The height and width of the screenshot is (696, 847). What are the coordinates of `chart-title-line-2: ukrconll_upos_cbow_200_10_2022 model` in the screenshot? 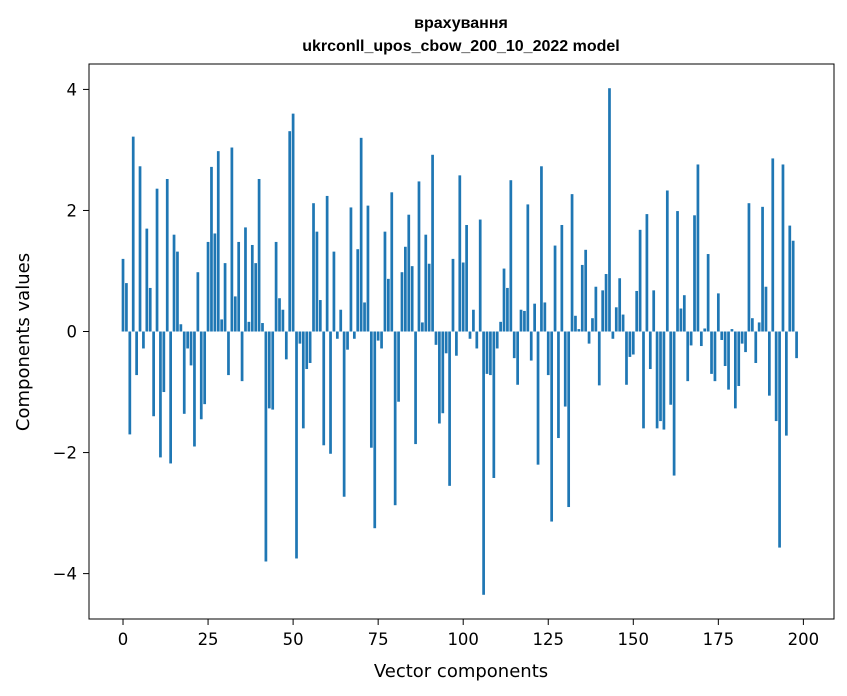 It's located at (460, 46).